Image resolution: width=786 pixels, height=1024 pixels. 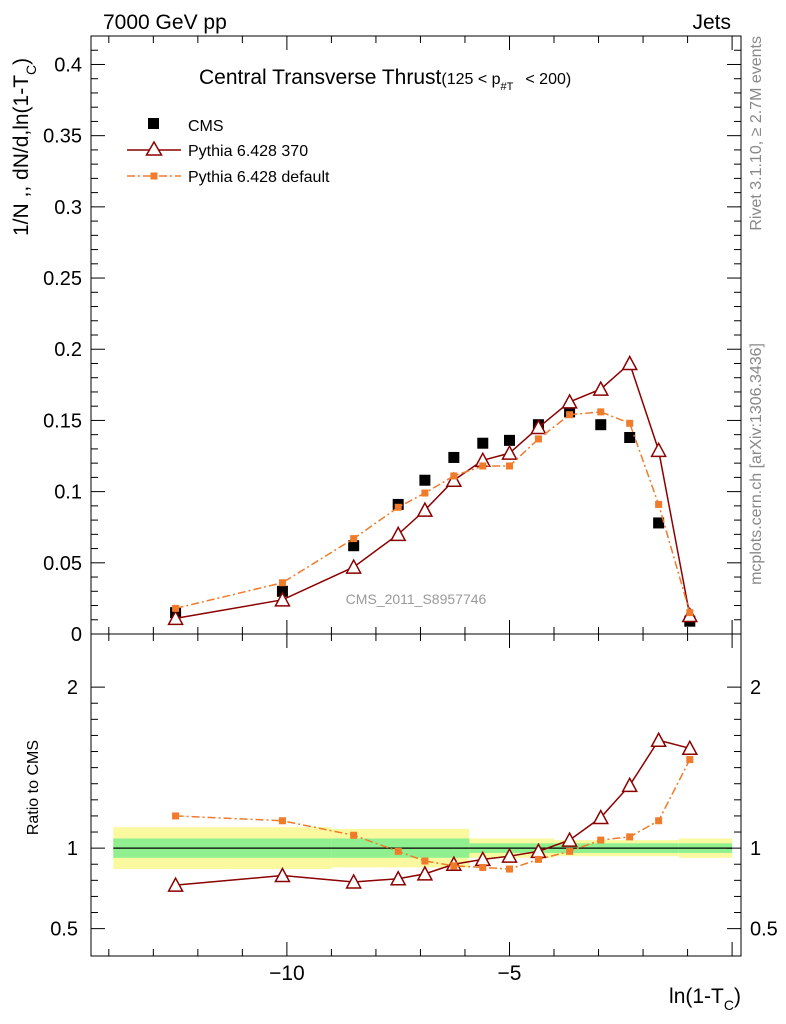 I want to click on pythia-default-line, so click(x=433, y=512).